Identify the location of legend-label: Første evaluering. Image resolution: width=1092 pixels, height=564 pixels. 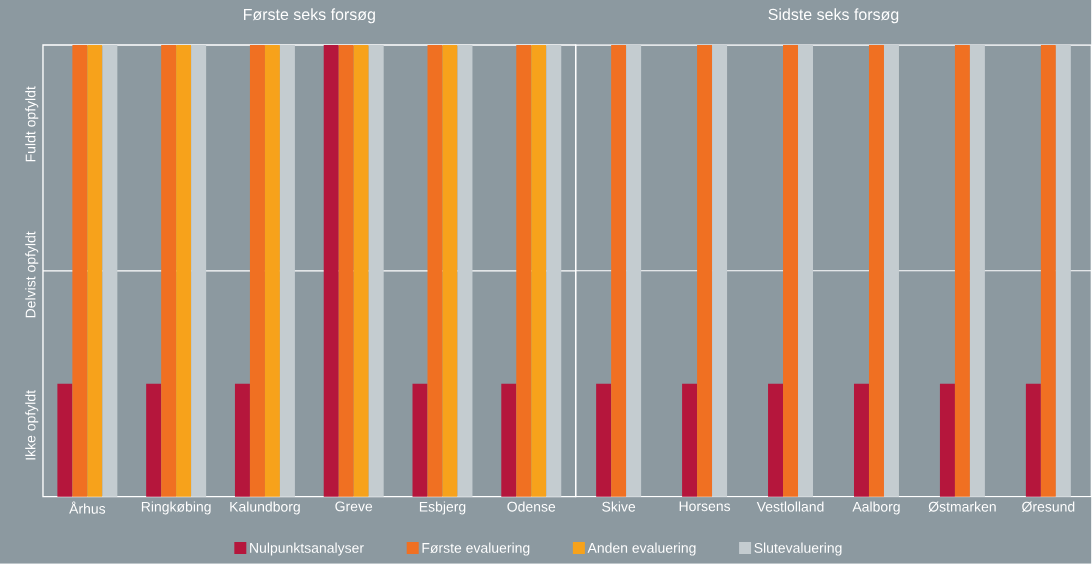
(476, 549).